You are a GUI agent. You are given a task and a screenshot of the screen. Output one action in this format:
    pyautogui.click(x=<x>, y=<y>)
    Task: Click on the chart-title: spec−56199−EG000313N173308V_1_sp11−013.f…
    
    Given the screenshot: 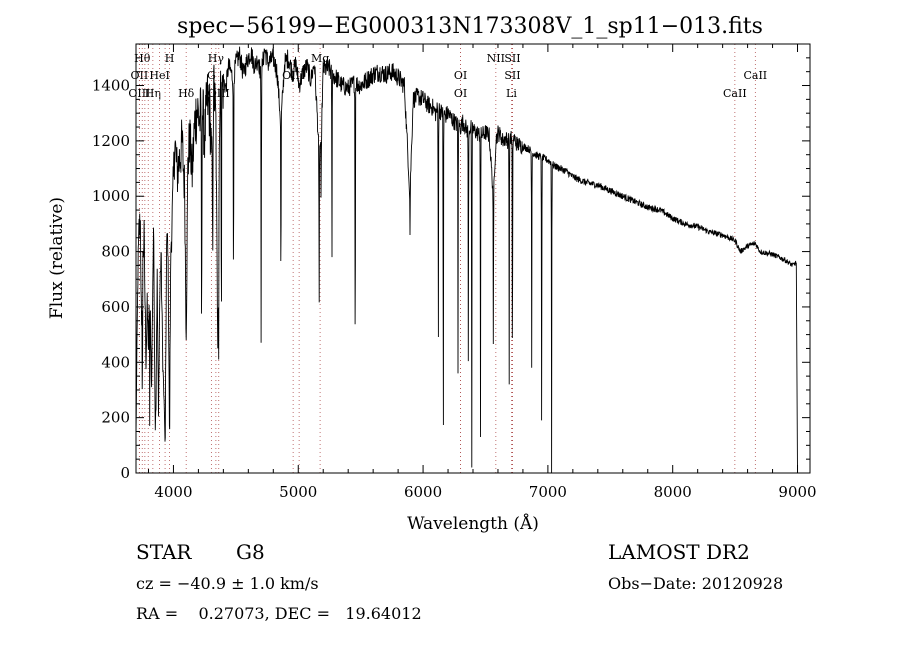 What is the action you would take?
    pyautogui.click(x=470, y=26)
    